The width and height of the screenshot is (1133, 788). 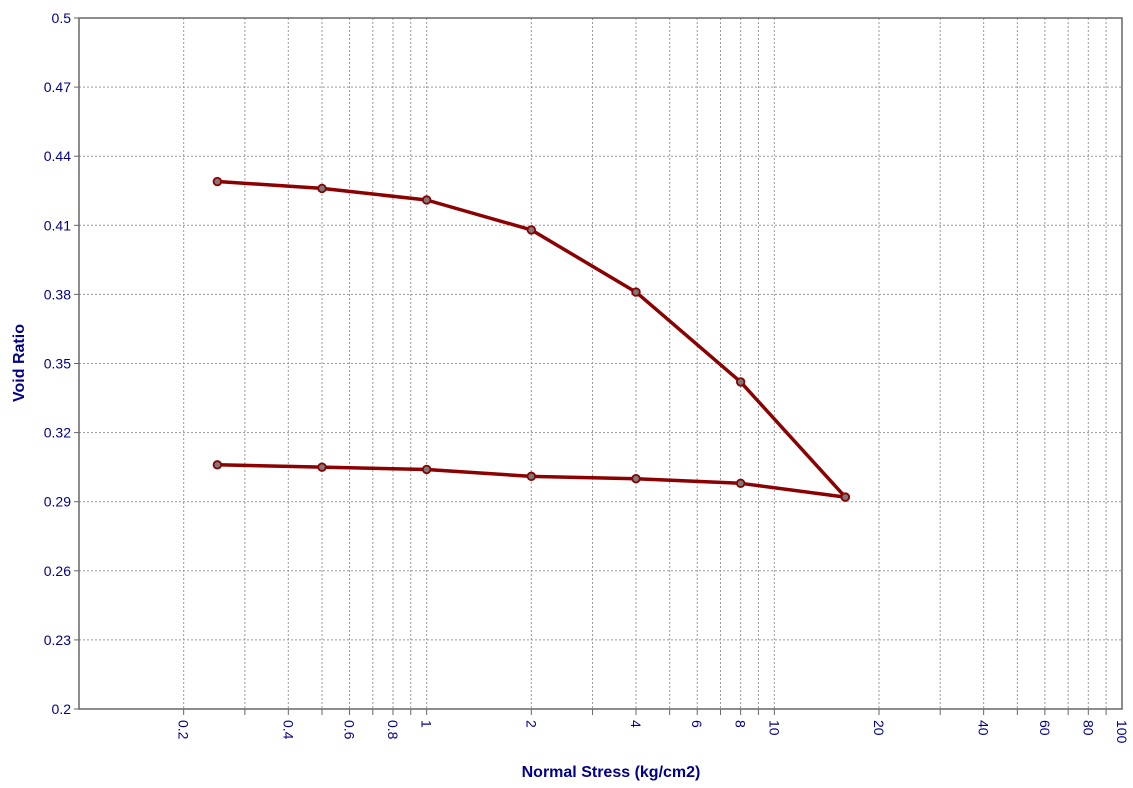 I want to click on y-tick-label: 0.47, so click(x=57, y=87).